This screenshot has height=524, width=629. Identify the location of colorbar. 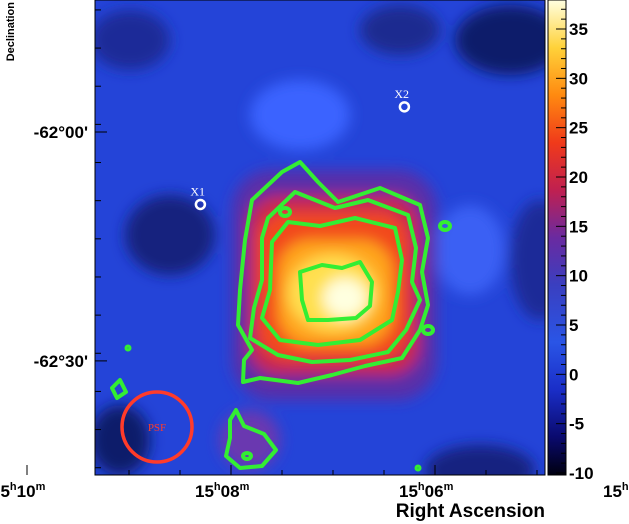
(557, 238).